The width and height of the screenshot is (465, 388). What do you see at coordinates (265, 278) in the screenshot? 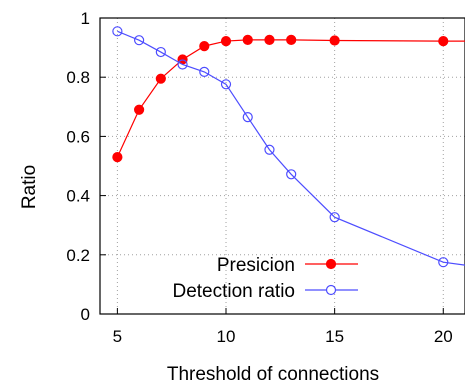
I see `legend: Presicion Detection ratio` at bounding box center [265, 278].